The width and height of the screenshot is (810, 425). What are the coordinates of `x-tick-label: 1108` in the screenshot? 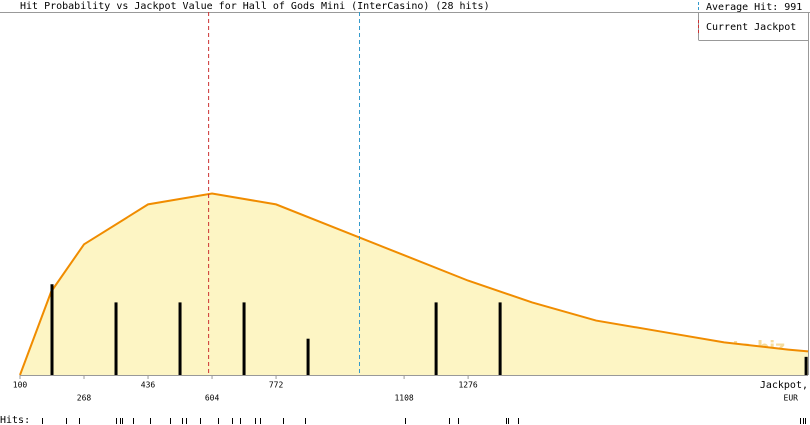 It's located at (403, 398).